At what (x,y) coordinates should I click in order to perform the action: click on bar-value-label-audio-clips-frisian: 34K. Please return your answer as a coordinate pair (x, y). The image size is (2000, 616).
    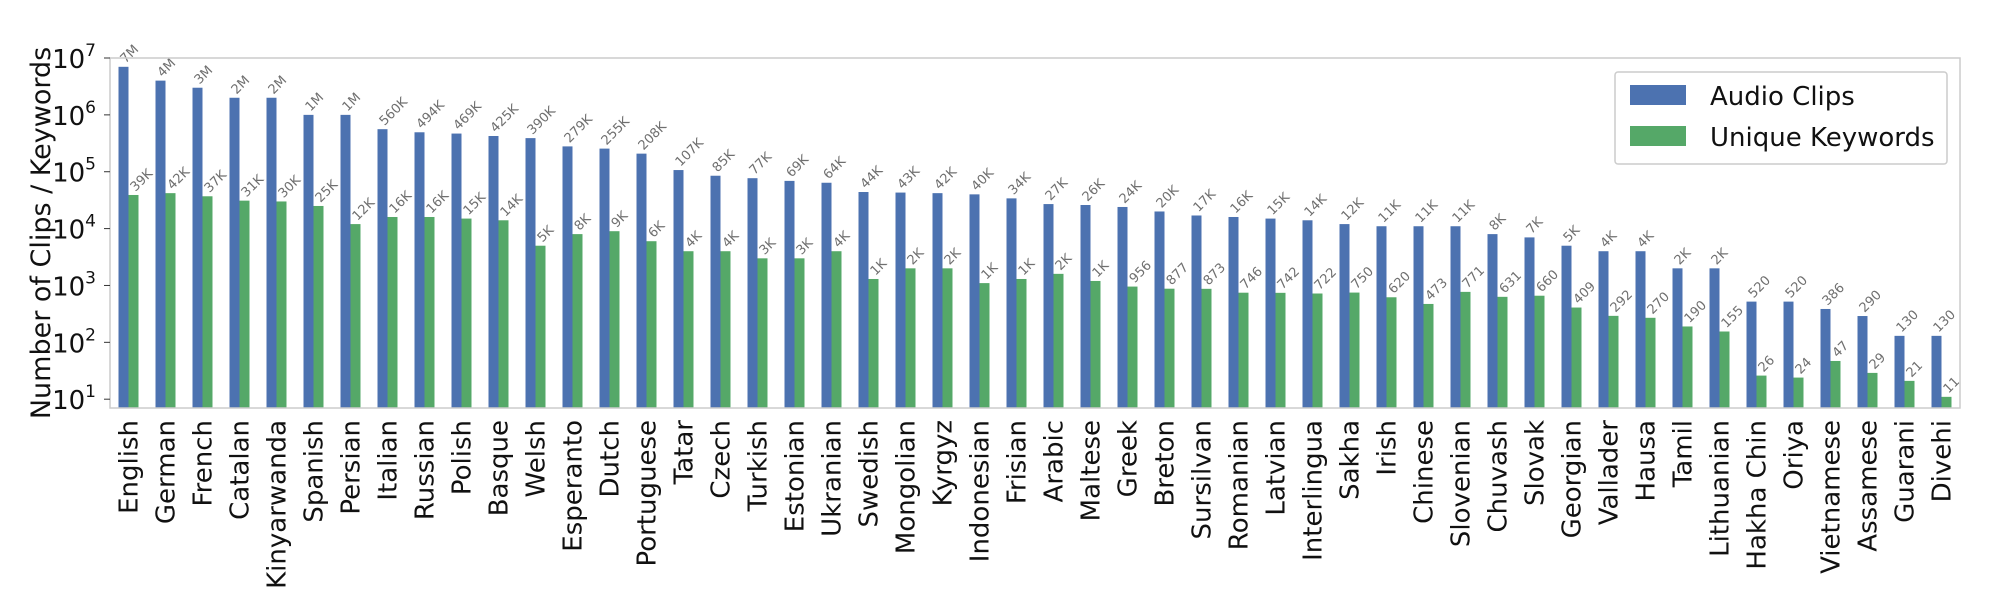
    Looking at the image, I should click on (1020, 184).